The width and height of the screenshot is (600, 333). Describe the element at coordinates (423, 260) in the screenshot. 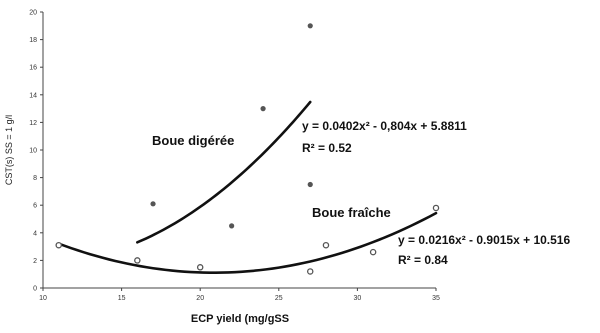

I see `r2-boue-fraiche: R² = 0.84` at that location.